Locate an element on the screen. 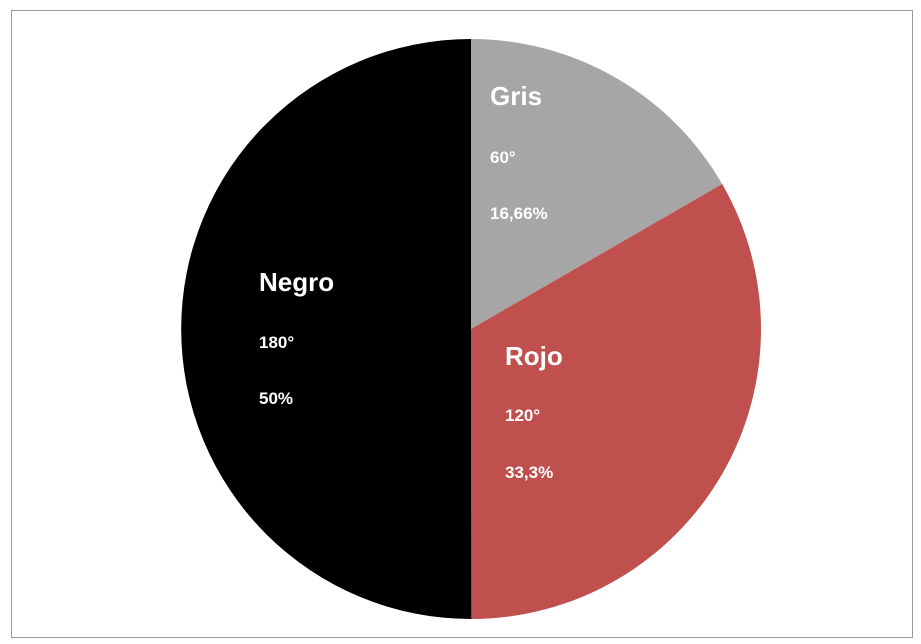  slice-label-gris: Gris is located at coordinates (516, 96).